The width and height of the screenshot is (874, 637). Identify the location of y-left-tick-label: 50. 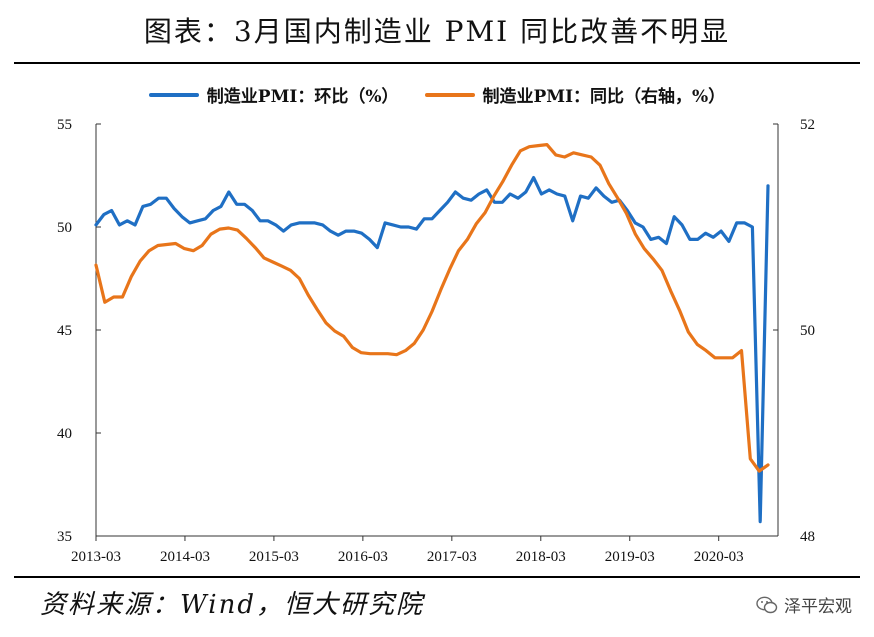
(64, 228).